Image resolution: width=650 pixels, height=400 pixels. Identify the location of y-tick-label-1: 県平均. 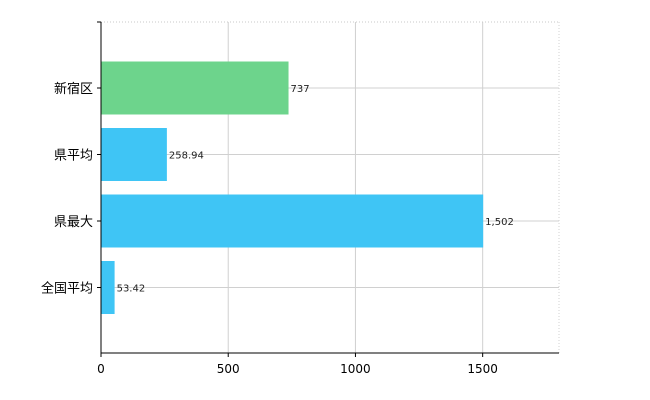
(73, 156).